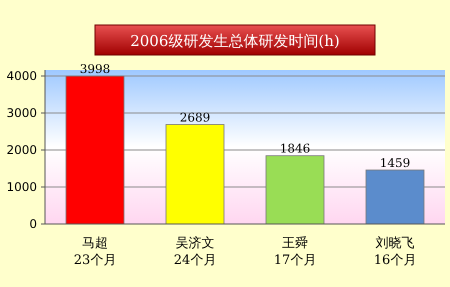 This screenshot has height=287, width=450. What do you see at coordinates (395, 252) in the screenshot?
I see `x-tick-label: 刘晓飞 16个月` at bounding box center [395, 252].